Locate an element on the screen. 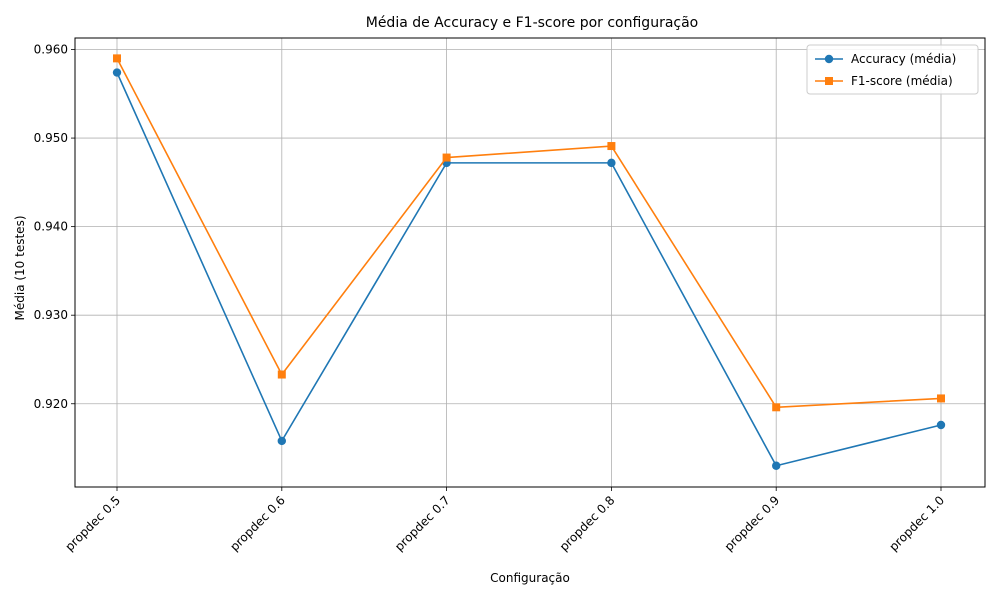  legend: Accuracy (média) F1-score (média) is located at coordinates (892, 69).